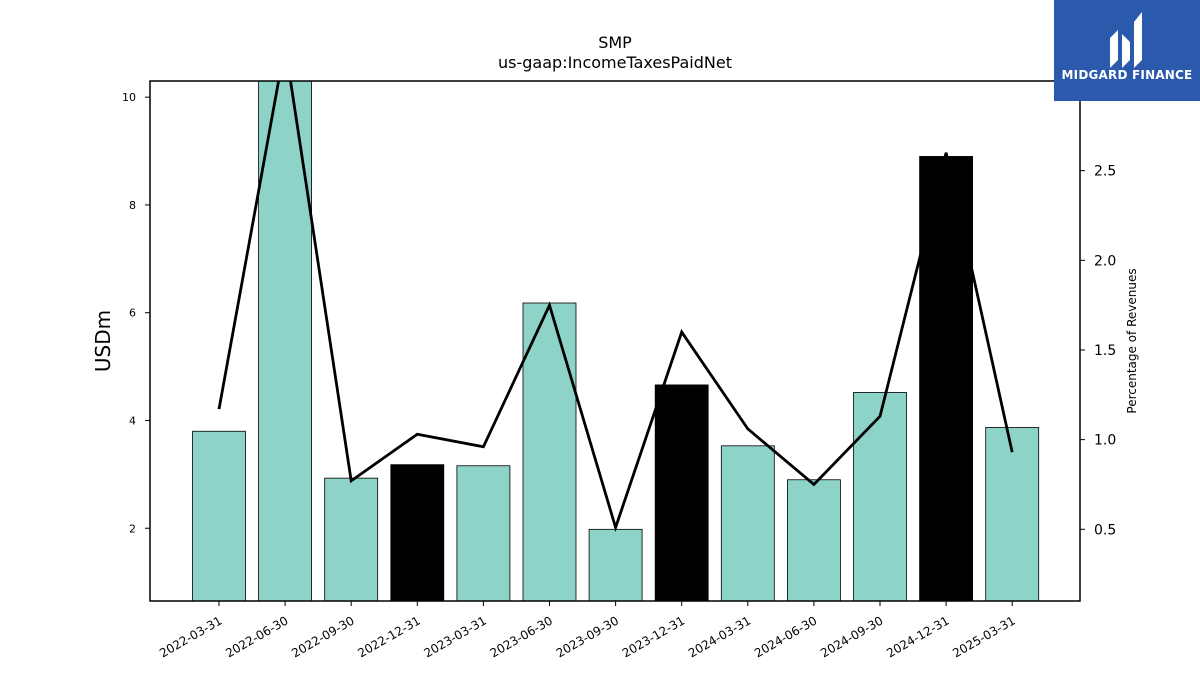 The width and height of the screenshot is (1200, 675). What do you see at coordinates (521, 636) in the screenshot?
I see `x-tick-label: 2023-06-30` at bounding box center [521, 636].